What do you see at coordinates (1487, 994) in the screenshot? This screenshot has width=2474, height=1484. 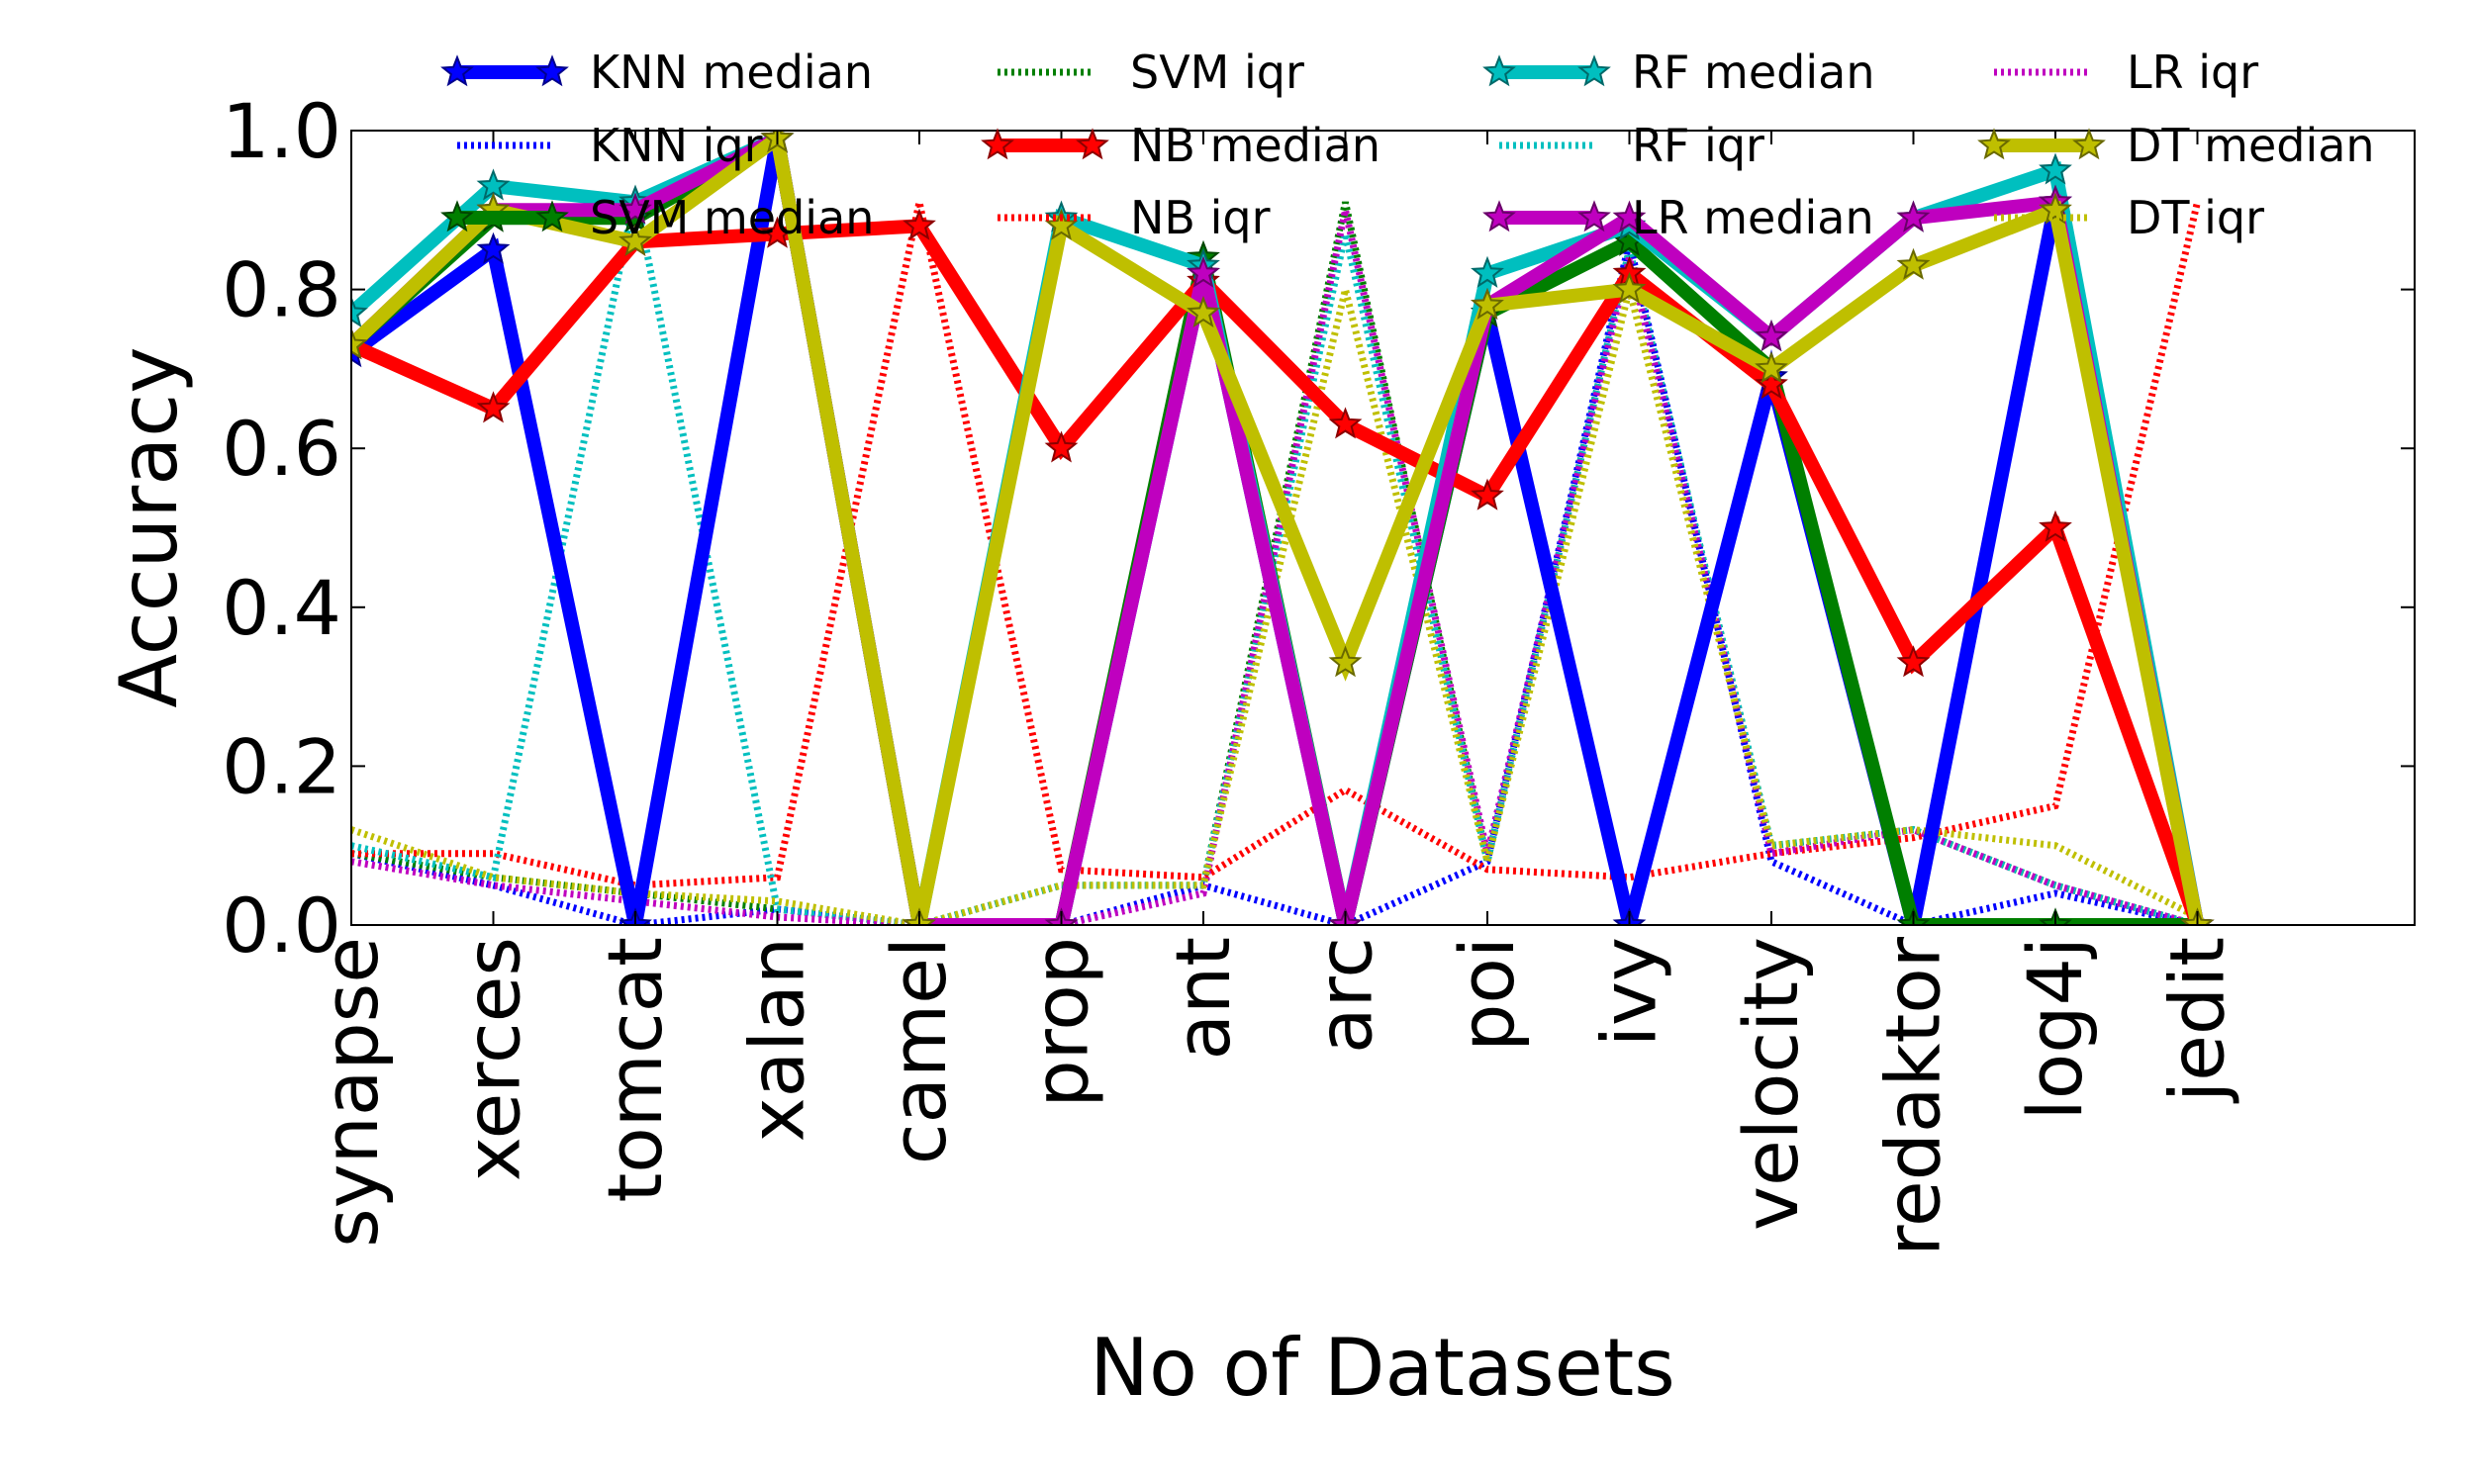 I see `x-tick-label: poi` at bounding box center [1487, 994].